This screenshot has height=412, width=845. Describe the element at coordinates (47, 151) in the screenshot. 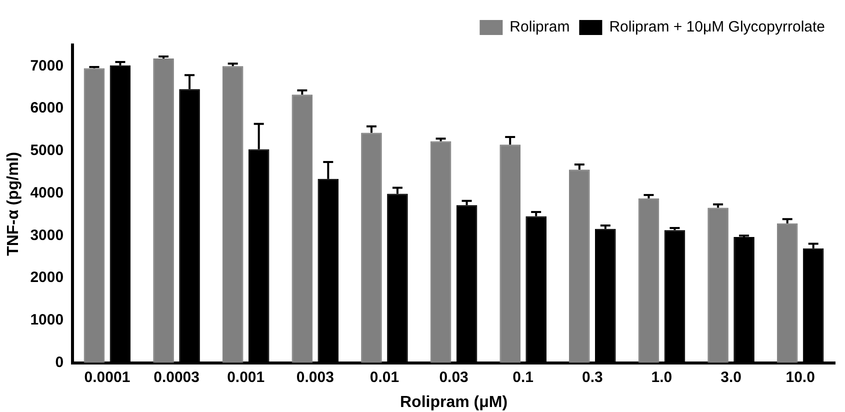

I see `y-tick-label: 5000` at that location.